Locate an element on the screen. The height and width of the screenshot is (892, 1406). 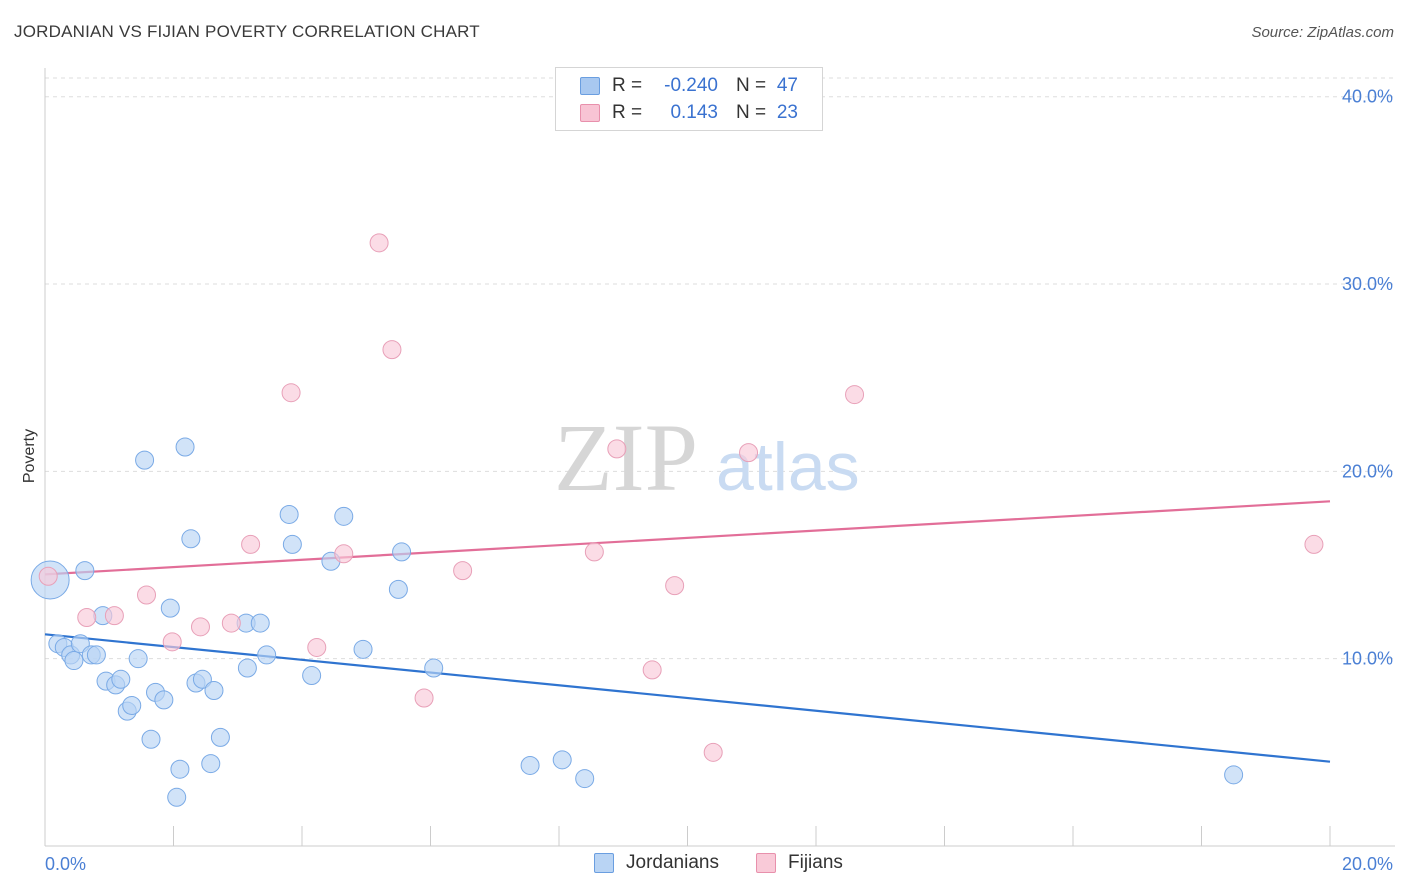
source-label: Source: ZipAtlas.com is located at coordinates (1322, 32).